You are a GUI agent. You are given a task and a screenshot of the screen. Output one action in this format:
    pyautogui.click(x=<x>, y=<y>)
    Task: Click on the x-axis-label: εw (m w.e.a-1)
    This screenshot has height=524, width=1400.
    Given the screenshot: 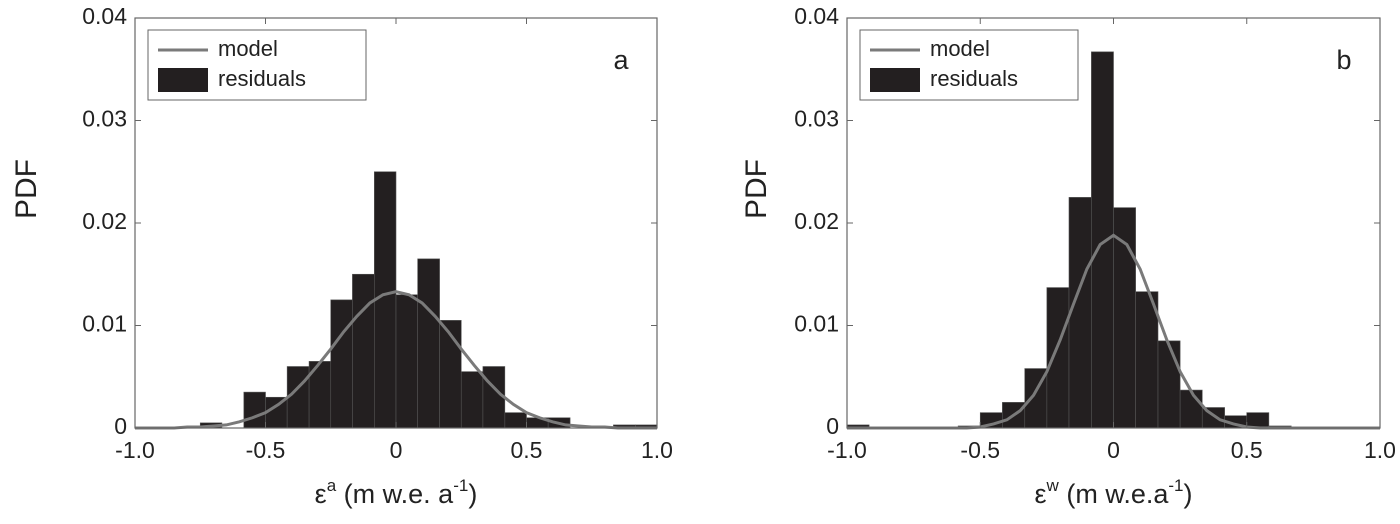 What is the action you would take?
    pyautogui.click(x=1114, y=492)
    